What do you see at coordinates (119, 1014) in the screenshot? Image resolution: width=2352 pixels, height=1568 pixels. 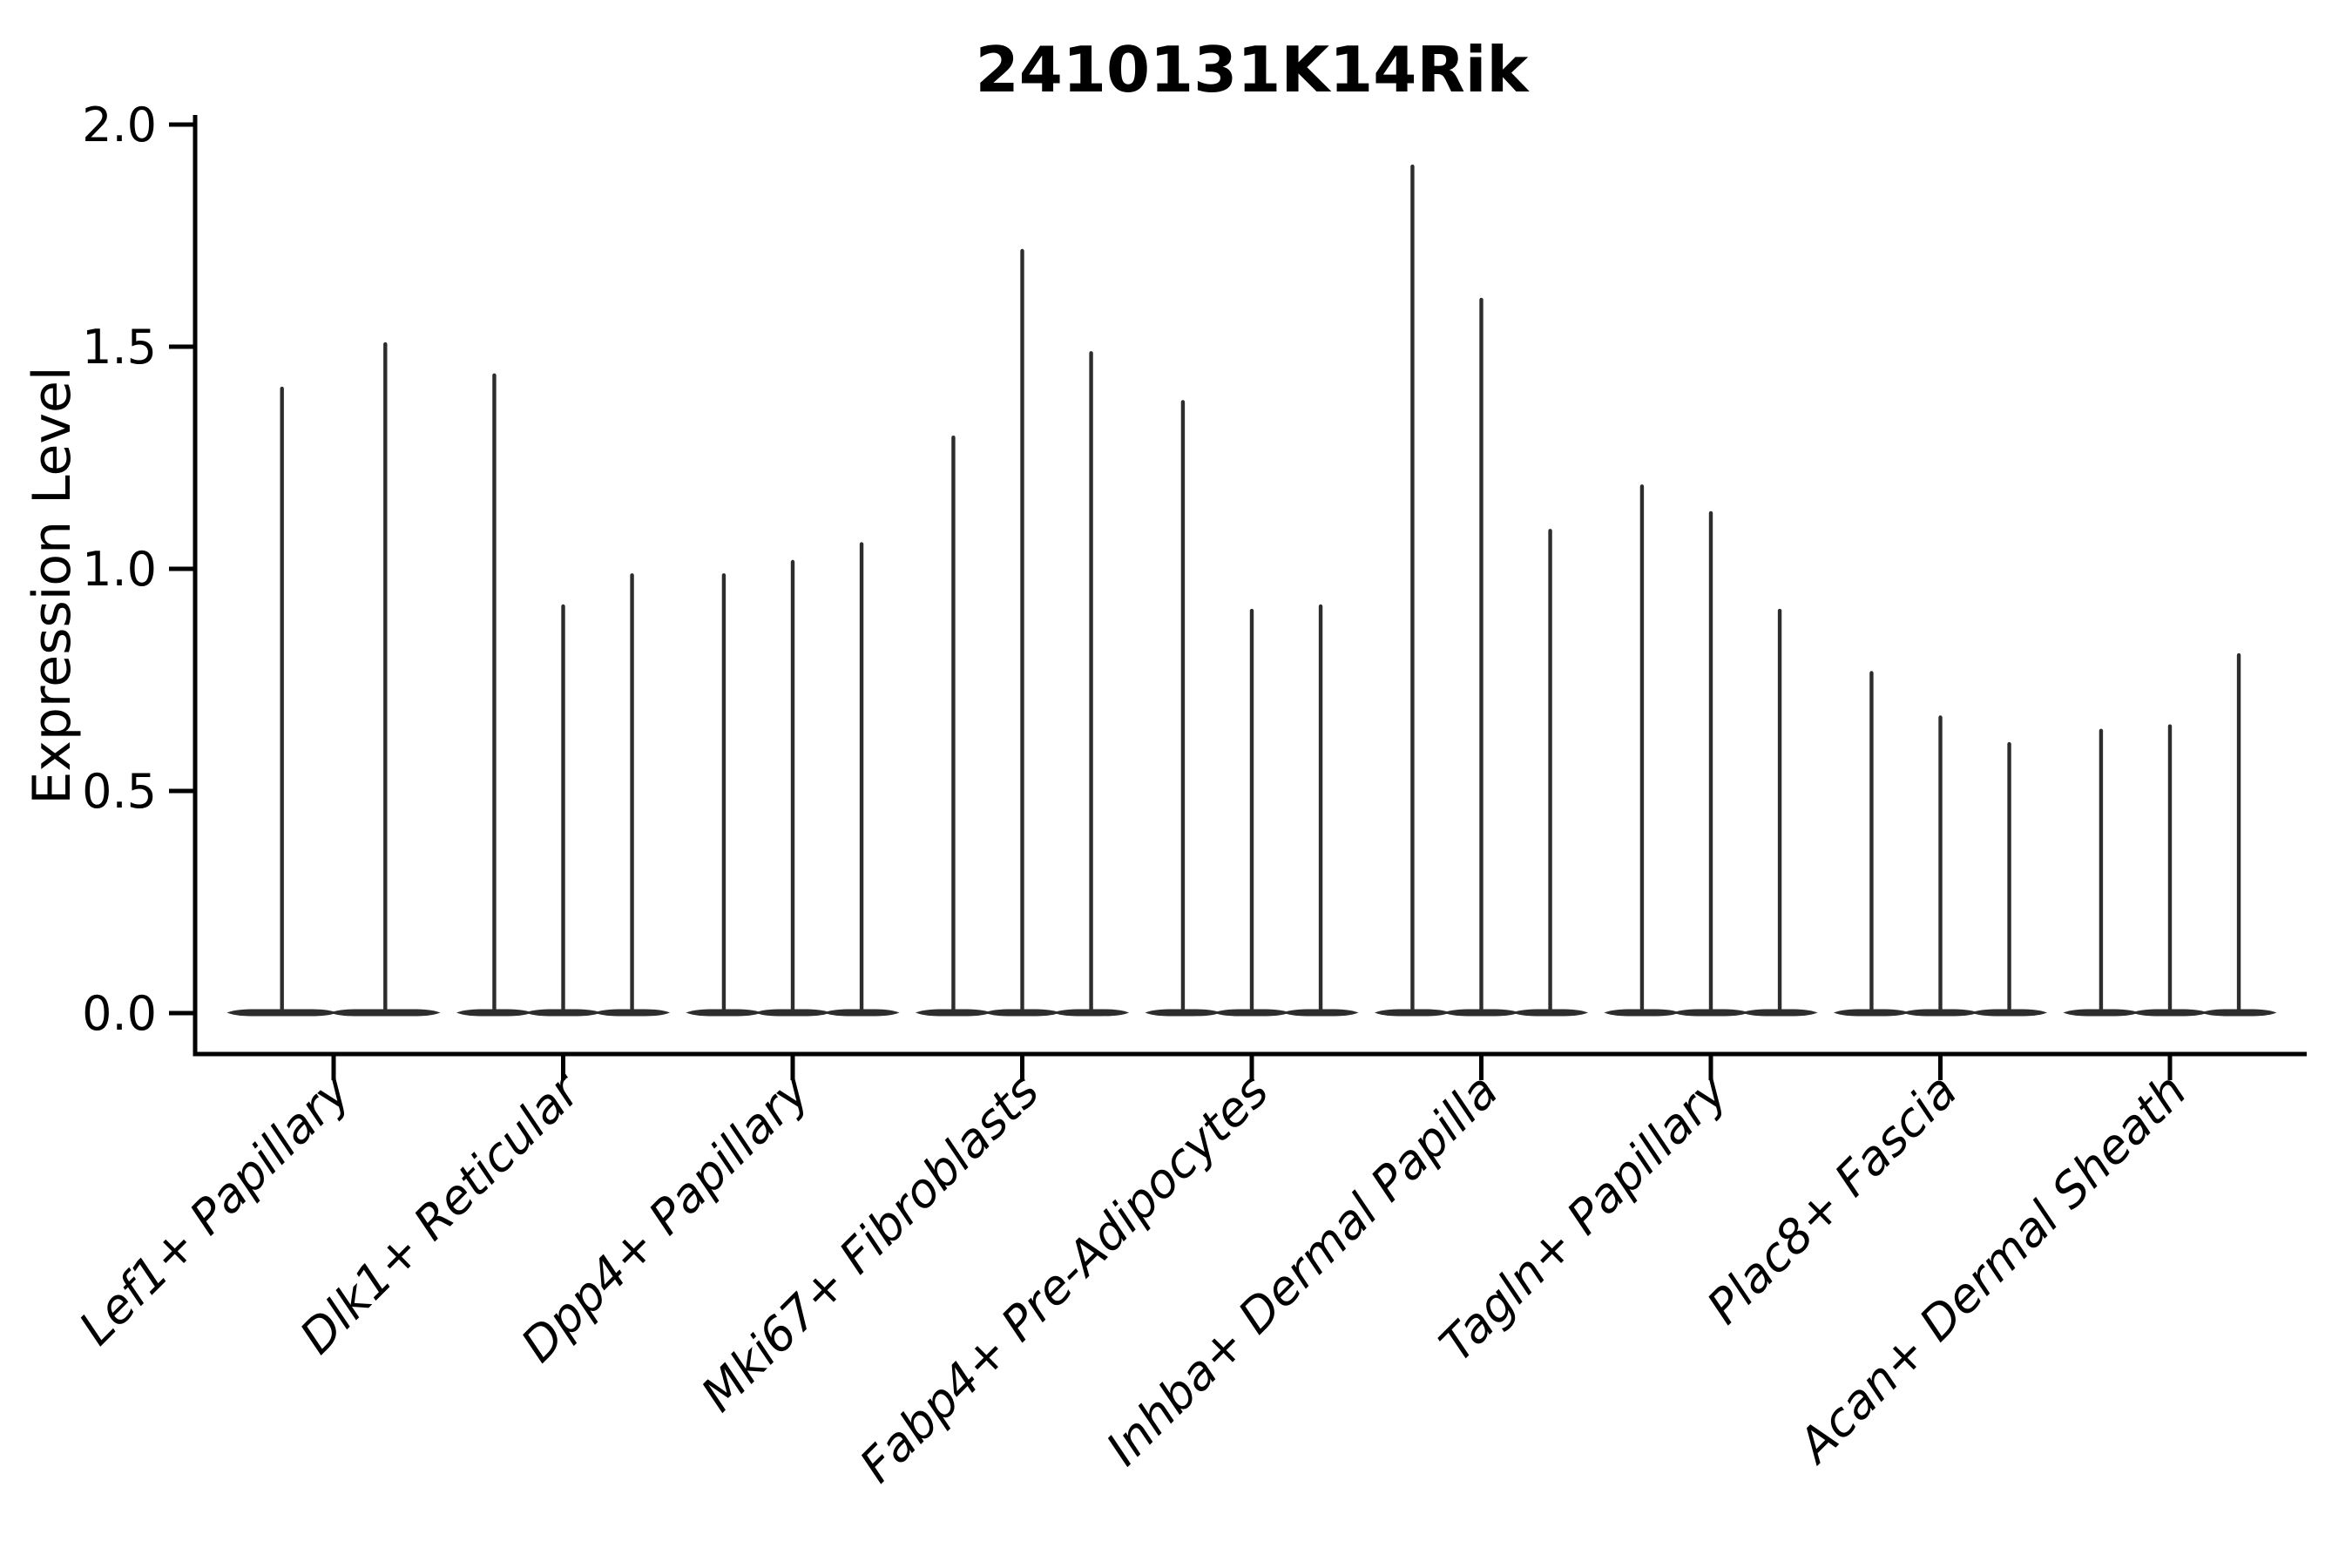 I see `y-tick-label: 0.0` at bounding box center [119, 1014].